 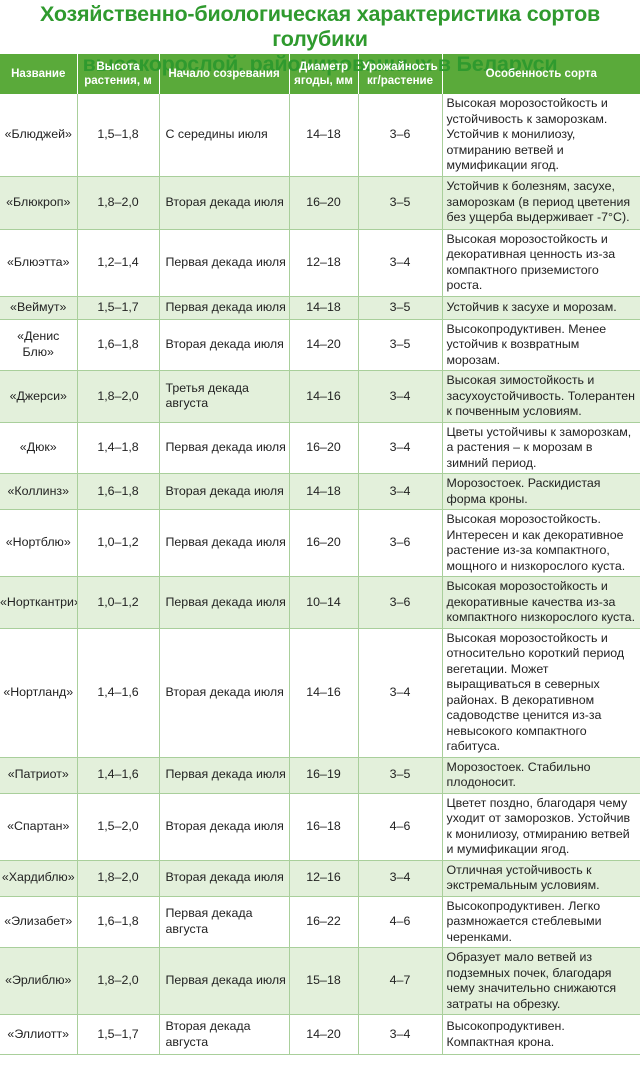 What do you see at coordinates (39, 491) in the screenshot?
I see `cell-name: «Коллинз»` at bounding box center [39, 491].